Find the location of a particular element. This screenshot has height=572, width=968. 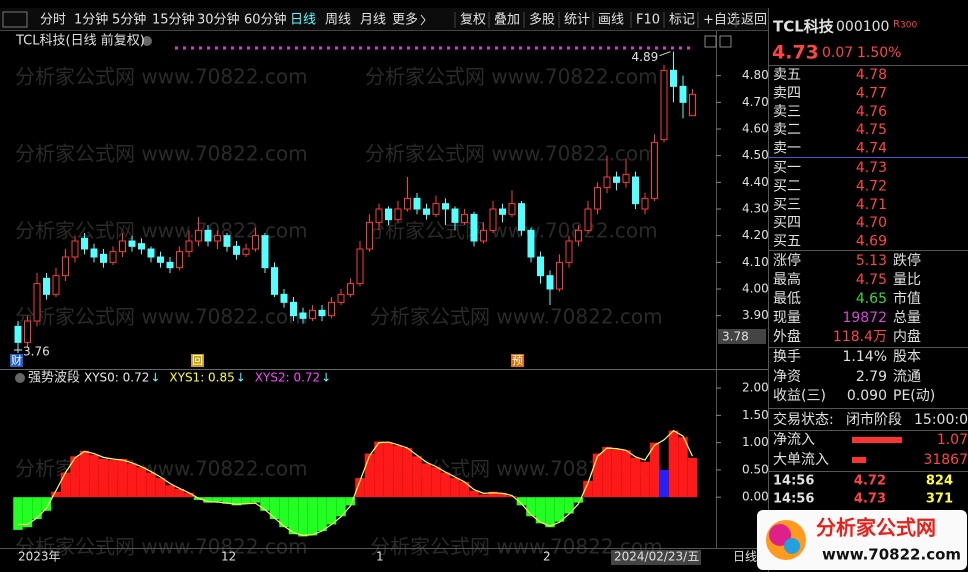

period-tab: 日线 is located at coordinates (303, 20).